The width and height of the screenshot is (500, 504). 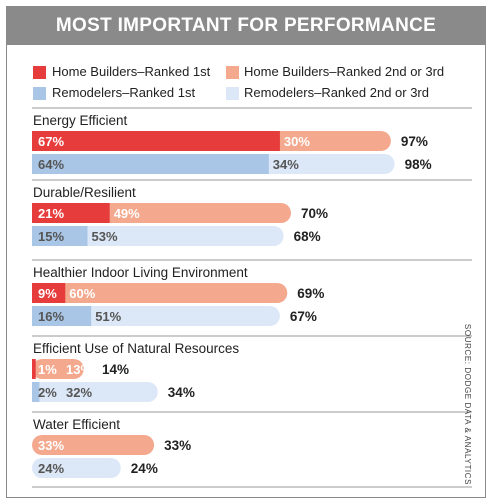 What do you see at coordinates (467, 404) in the screenshot?
I see `source-credit: SOURCE: DODGE DATA & ANALYTICS` at bounding box center [467, 404].